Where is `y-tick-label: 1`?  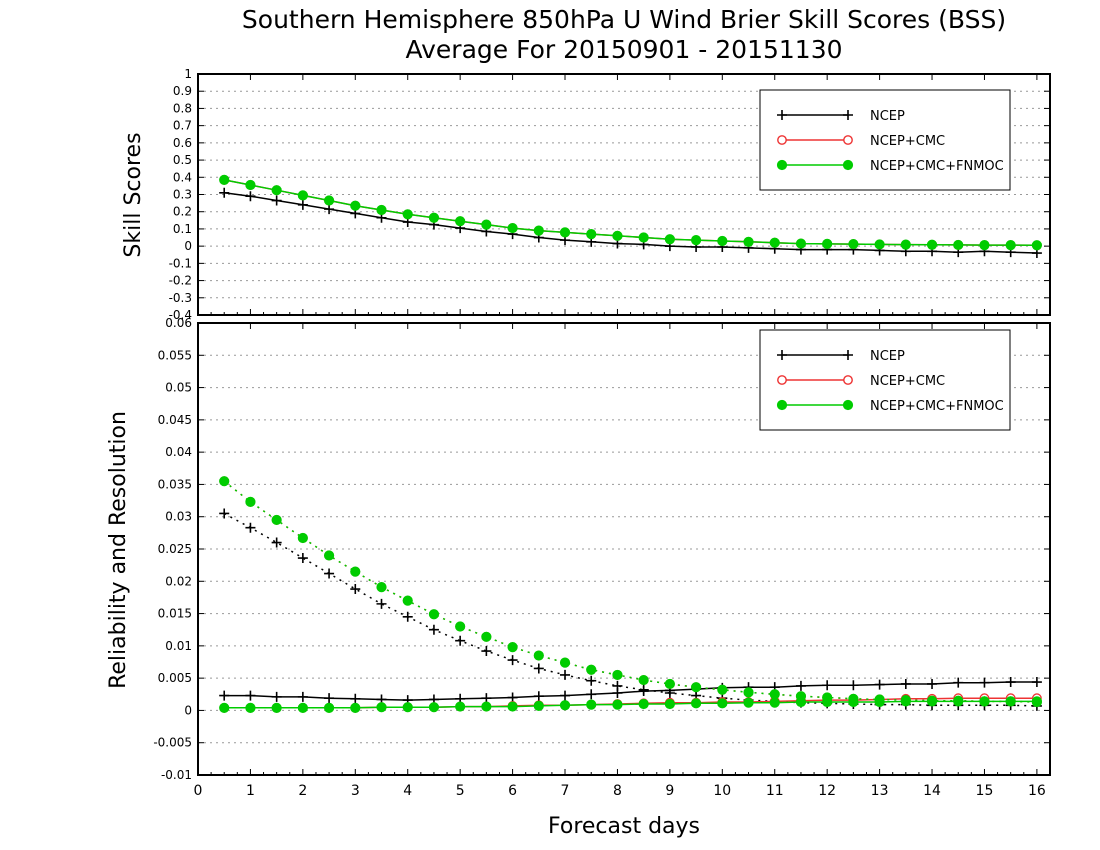 y-tick-label: 1 is located at coordinates (188, 74).